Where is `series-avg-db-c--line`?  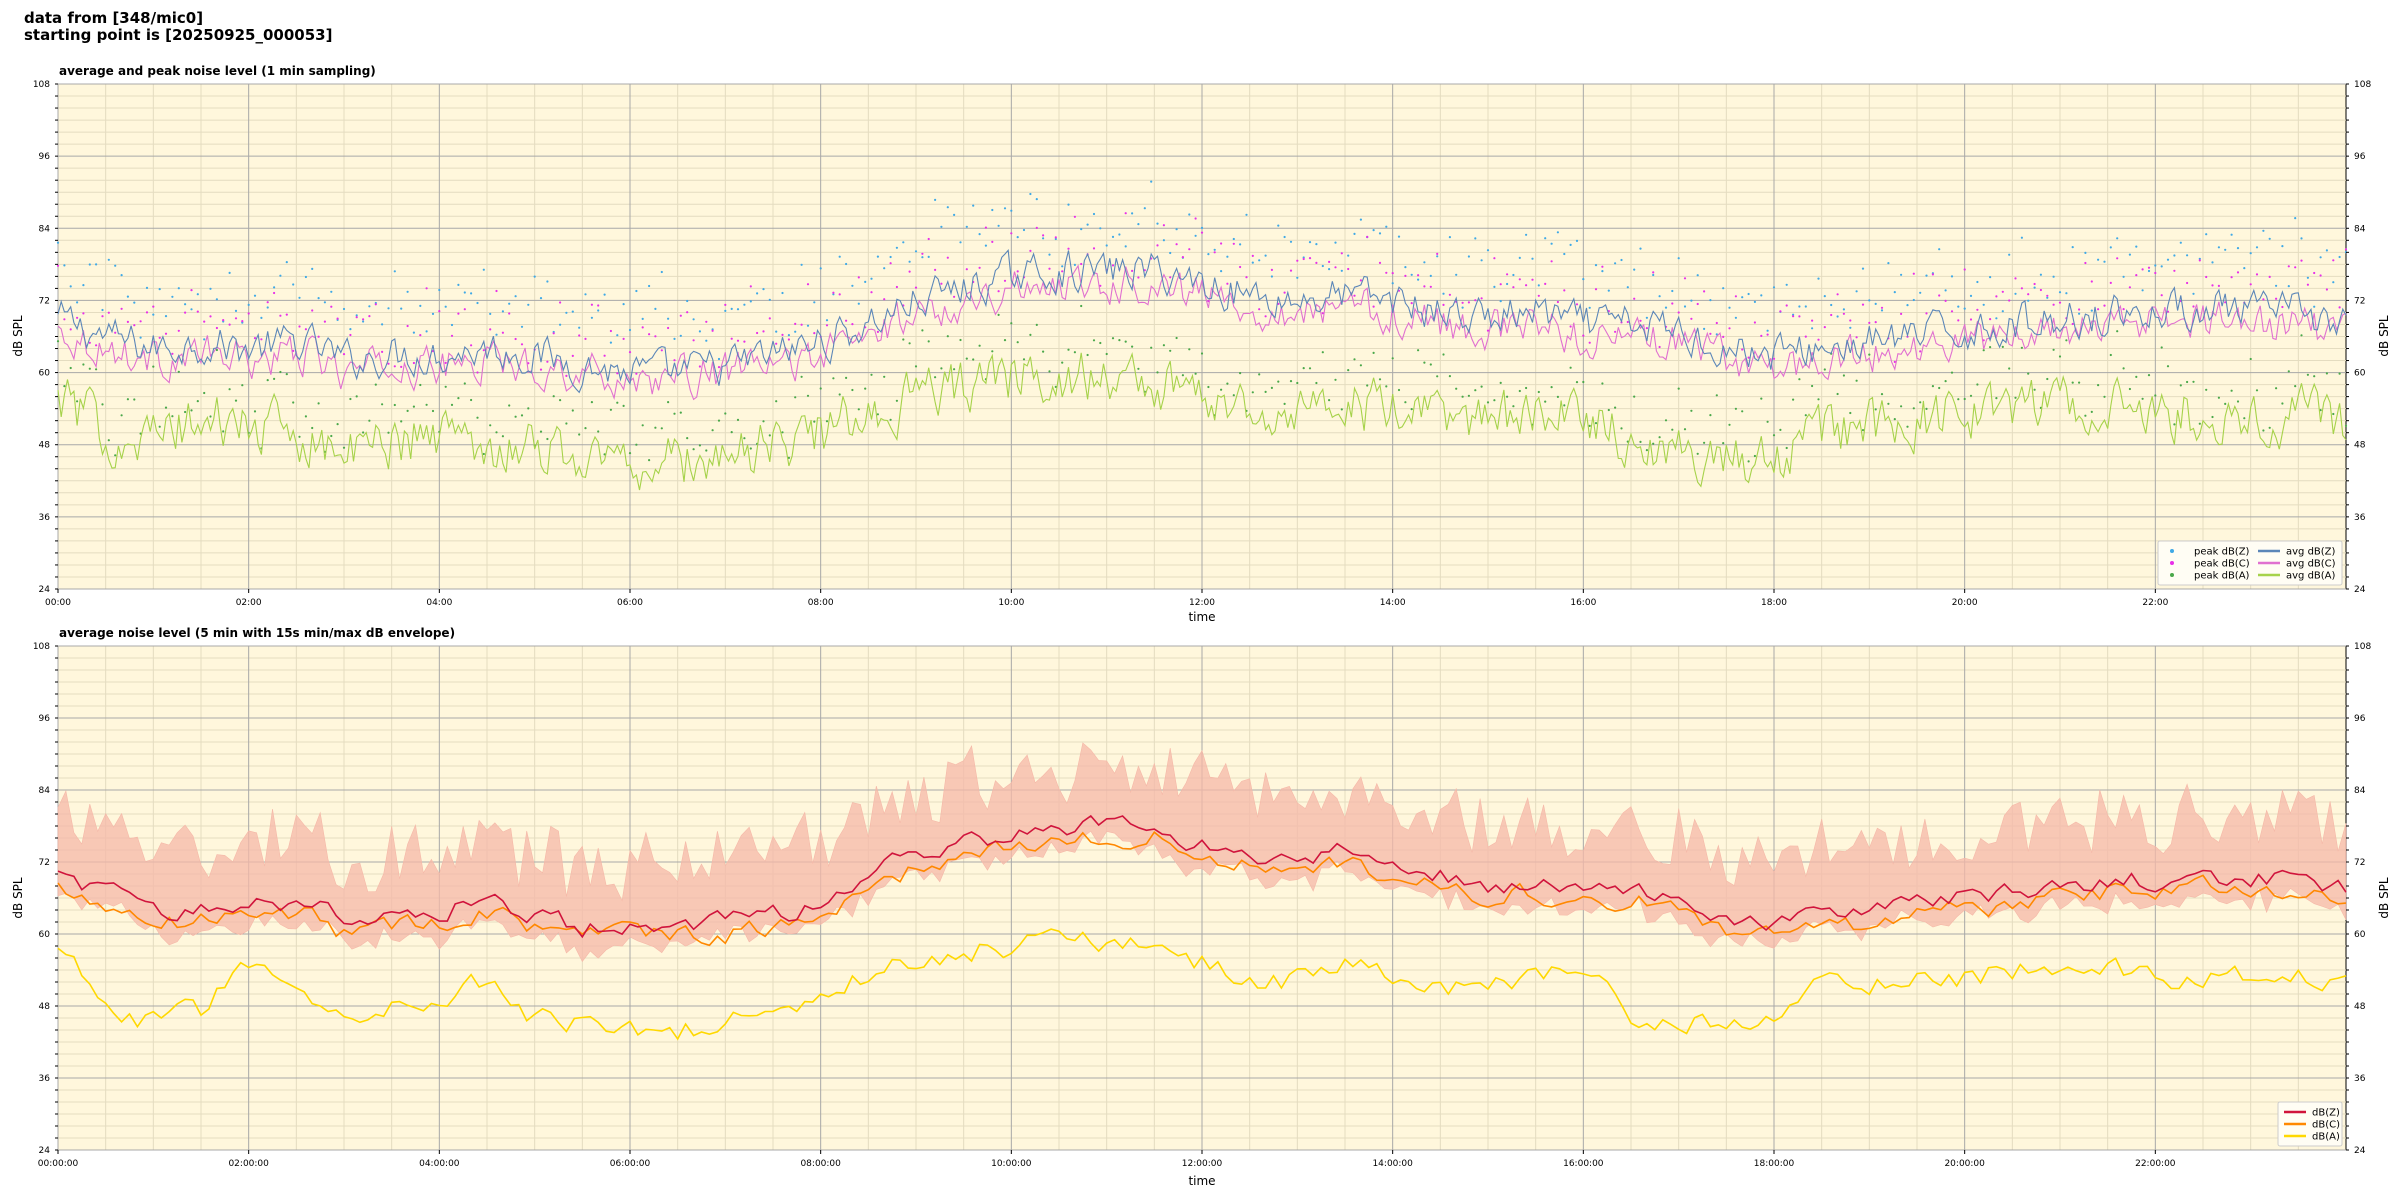 series-avg-db-c--line is located at coordinates (1202, 332).